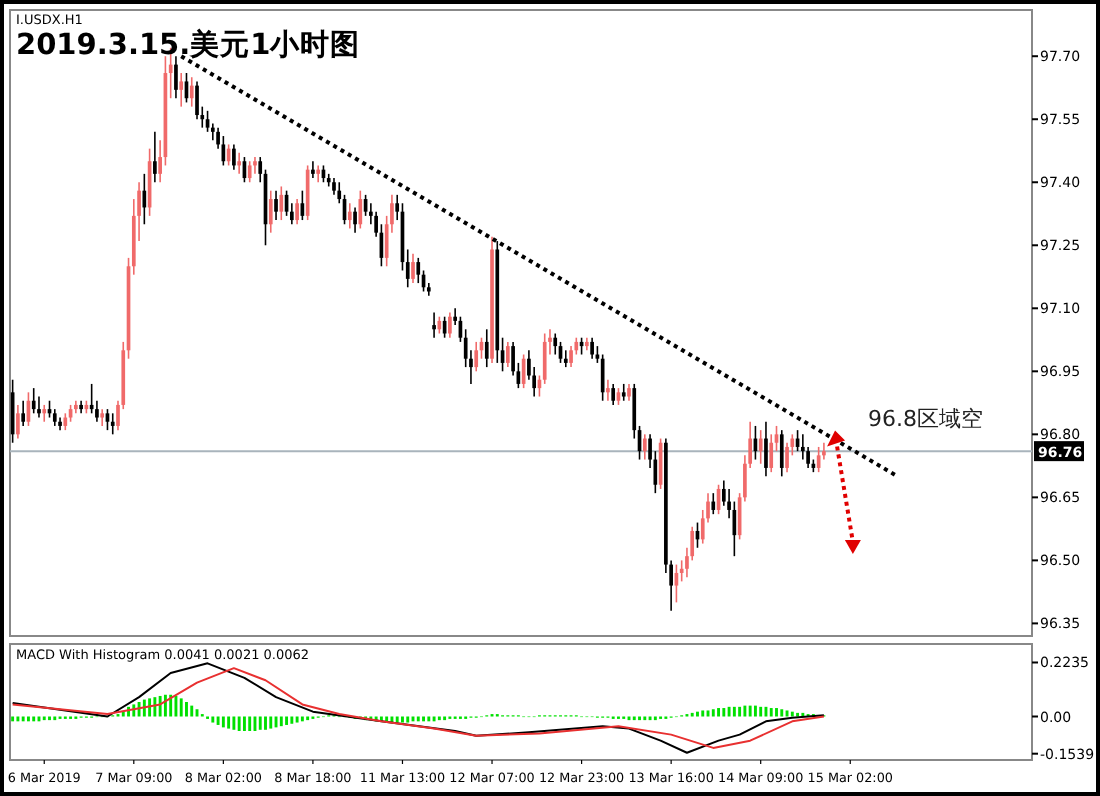 This screenshot has width=1100, height=796. Describe the element at coordinates (188, 44) in the screenshot. I see `text: 2019.3.15.美元1小时图` at that location.